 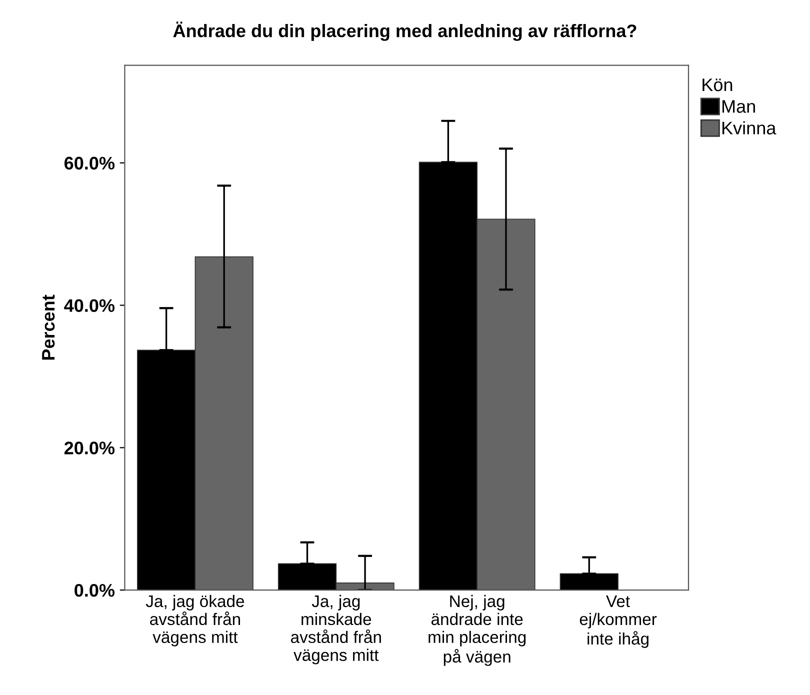 I want to click on chart-title: Ändrade du din placering med anledning av räfflorna?, so click(x=404, y=31).